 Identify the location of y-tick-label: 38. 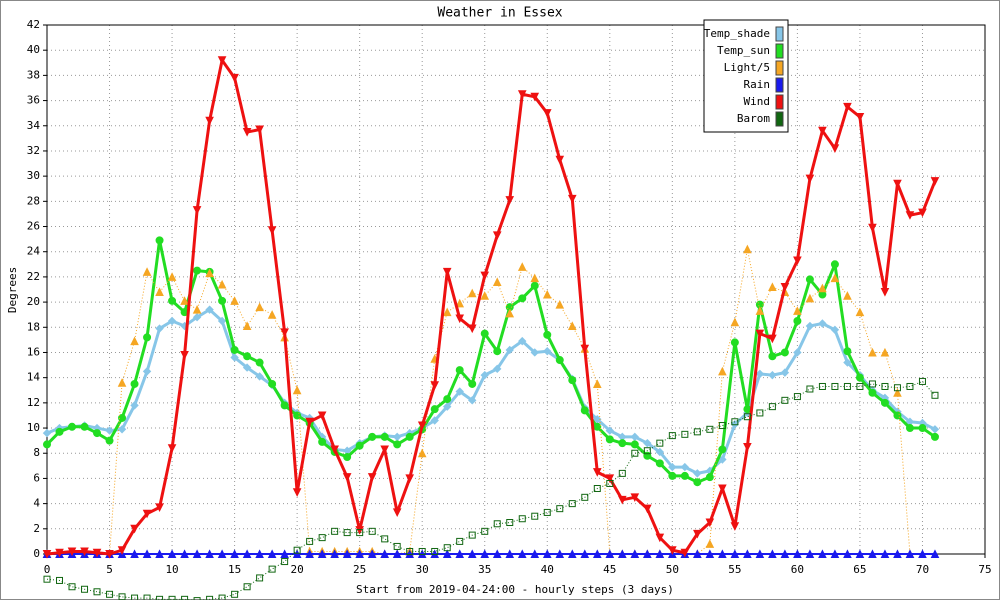
(33, 74).